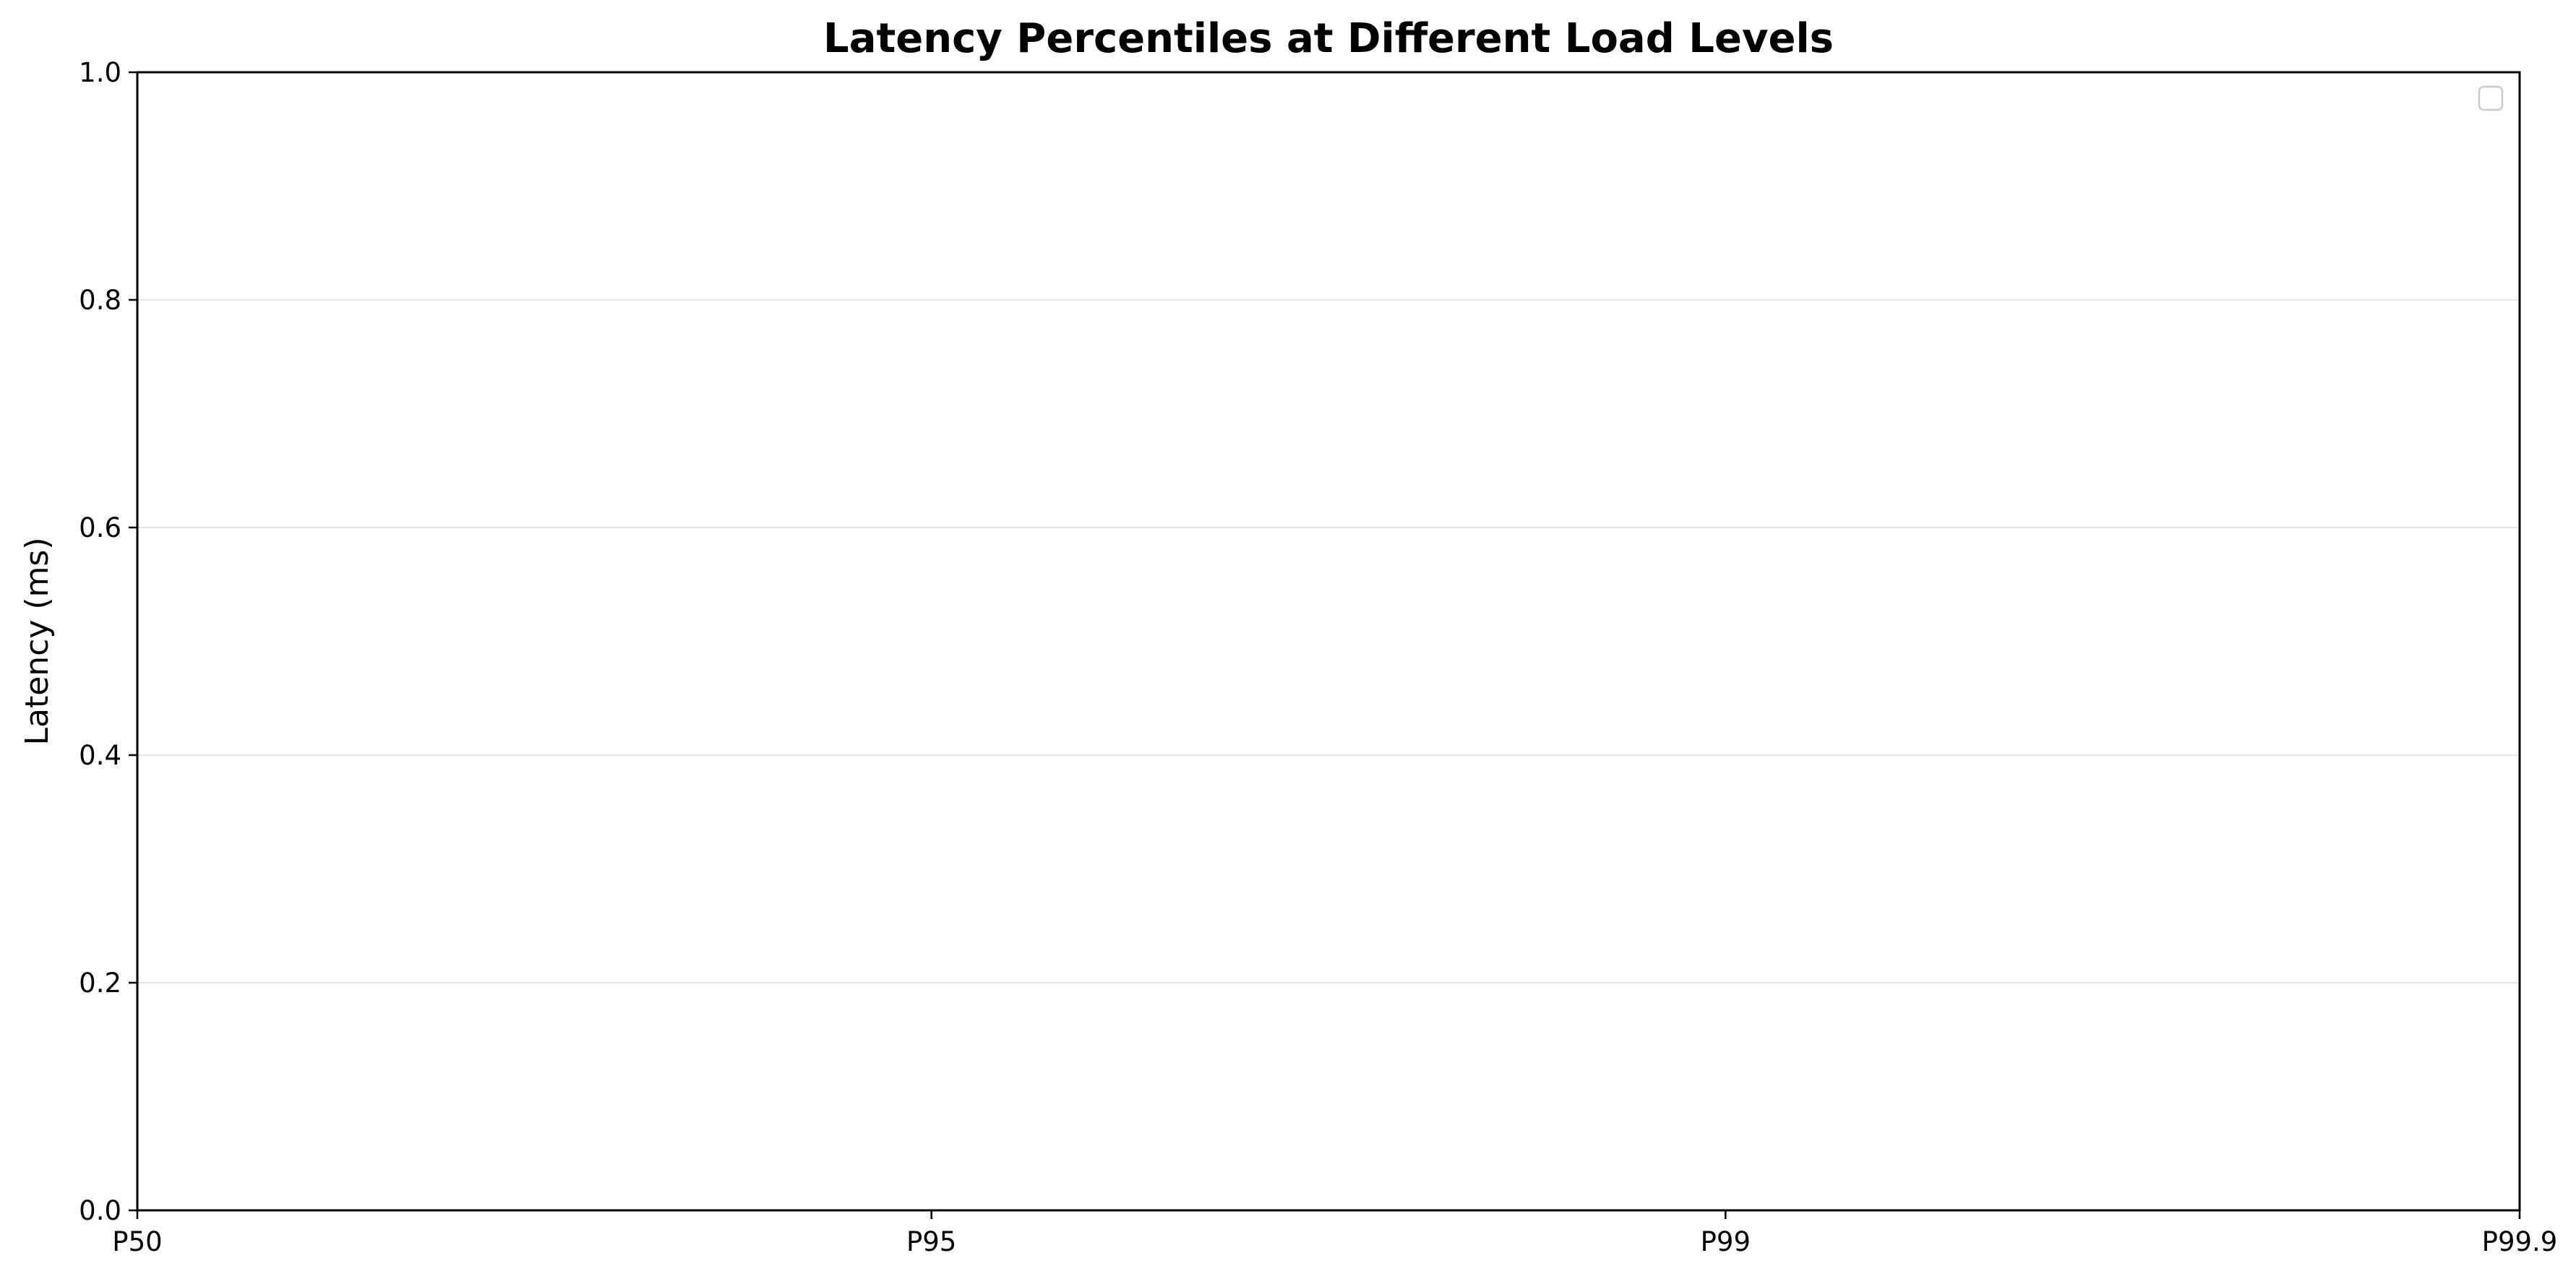 Image resolution: width=2576 pixels, height=1279 pixels. I want to click on x-tick-label: P99, so click(1726, 1241).